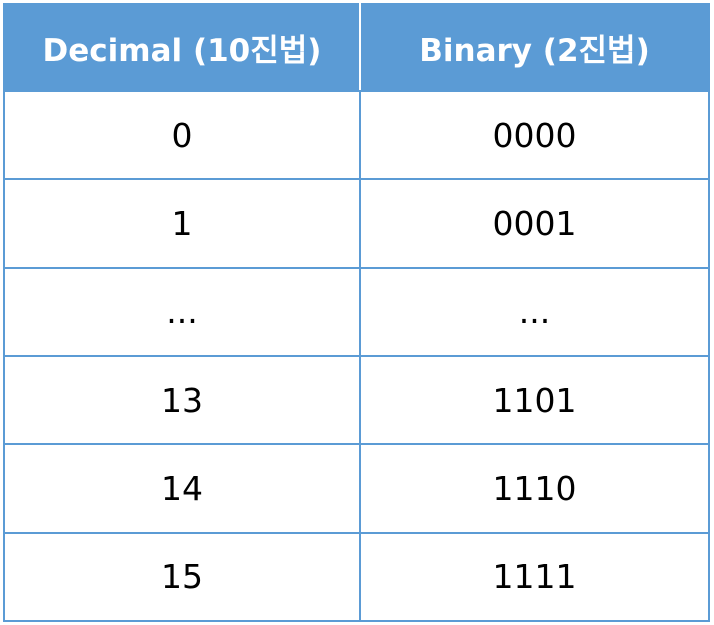  I want to click on table-row: 0 0000, so click(356, 135).